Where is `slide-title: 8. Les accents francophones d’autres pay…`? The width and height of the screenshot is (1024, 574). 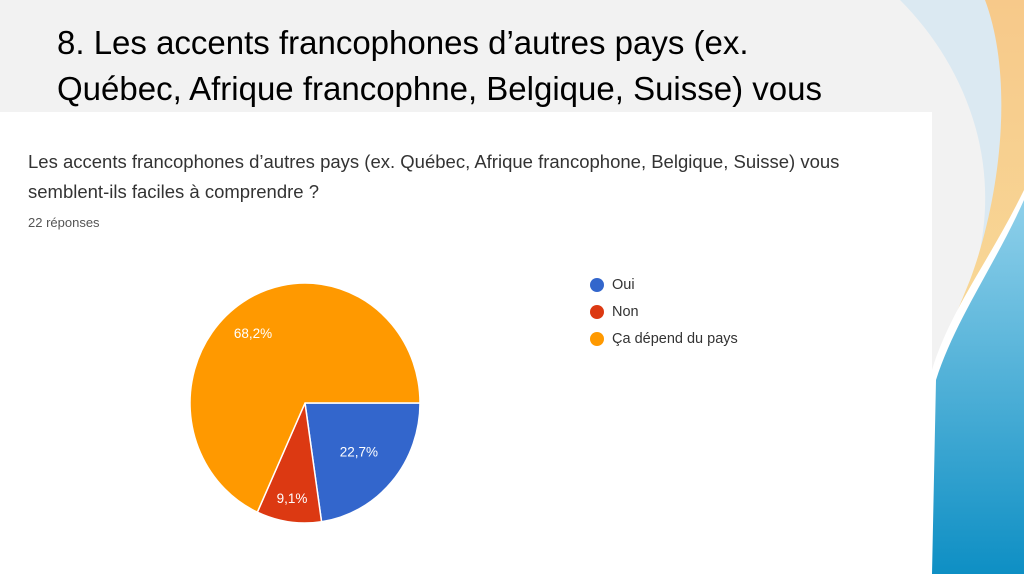 slide-title: 8. Les accents francophones d’autres pay… is located at coordinates (507, 66).